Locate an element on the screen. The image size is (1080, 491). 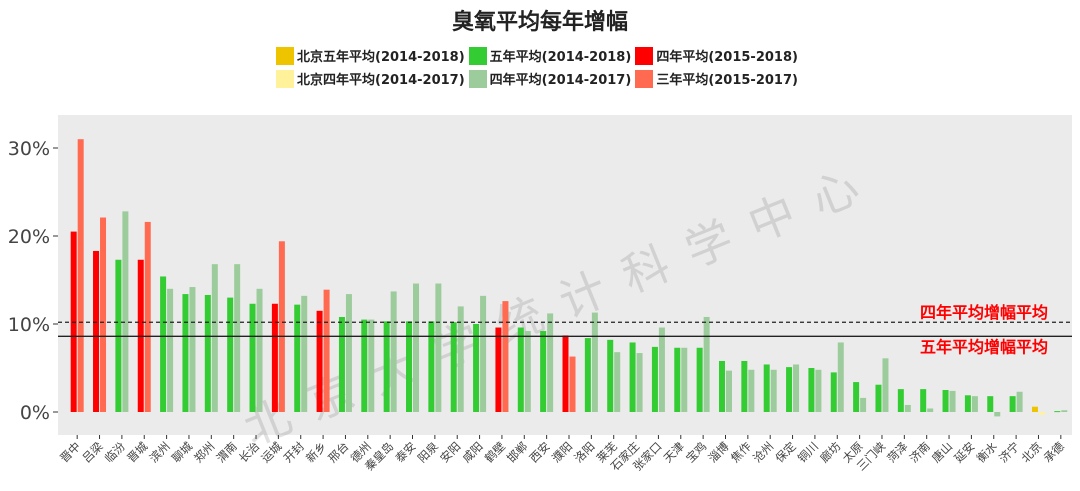
x-tick-label: 邢台 is located at coordinates (338, 452).